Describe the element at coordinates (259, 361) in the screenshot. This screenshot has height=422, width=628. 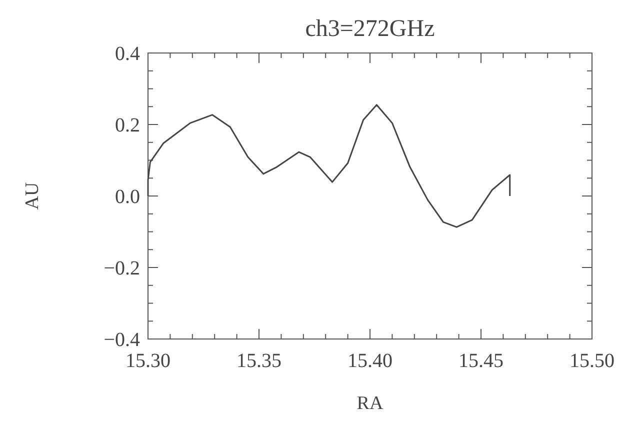
I see `x-tick-label: 15.35` at that location.